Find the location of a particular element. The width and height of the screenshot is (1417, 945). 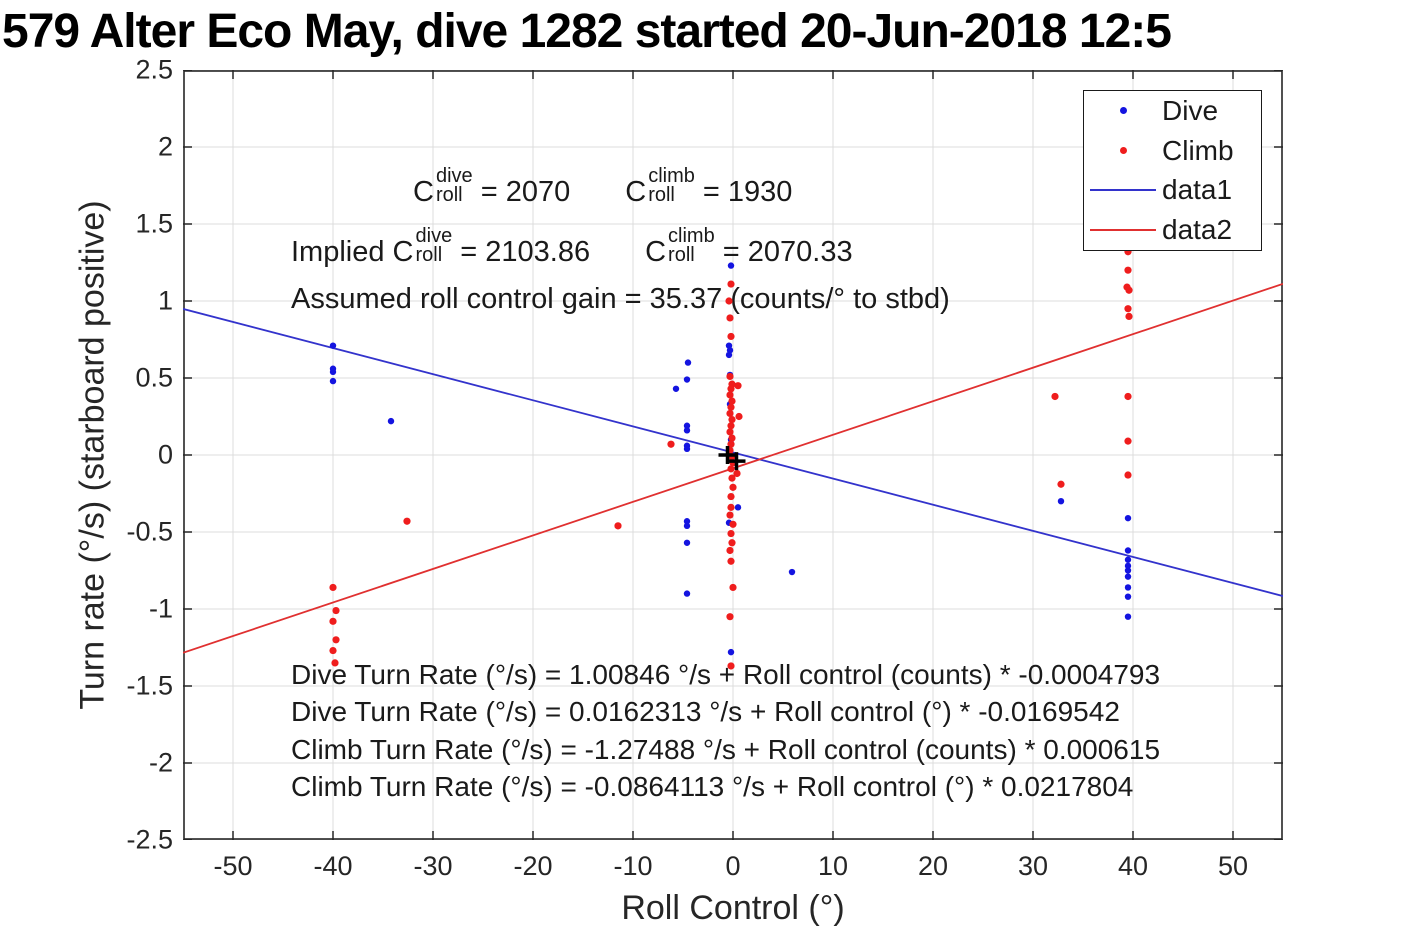

y-tick-label: -1.5 is located at coordinates (149, 685).